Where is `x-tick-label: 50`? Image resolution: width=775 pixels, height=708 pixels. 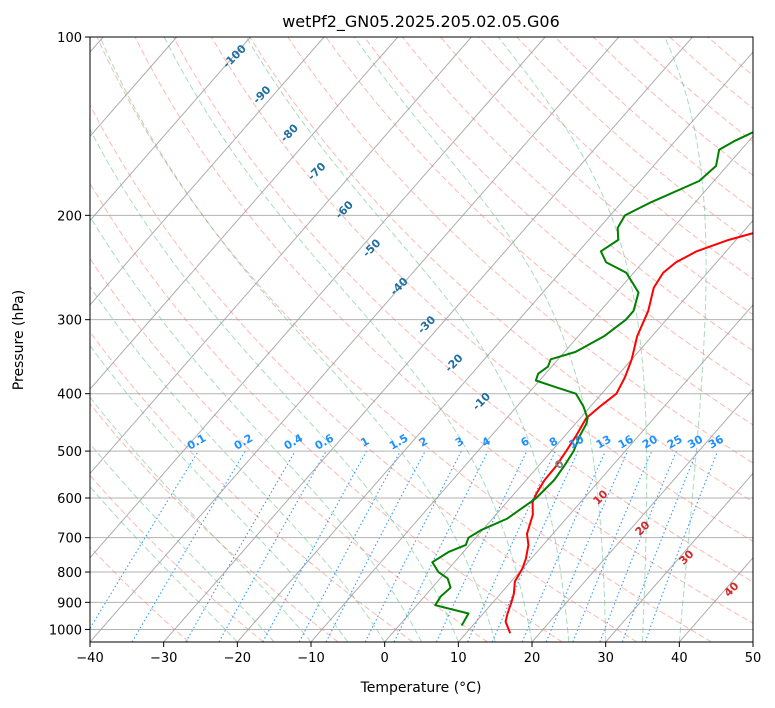
x-tick-label: 50 is located at coordinates (753, 658).